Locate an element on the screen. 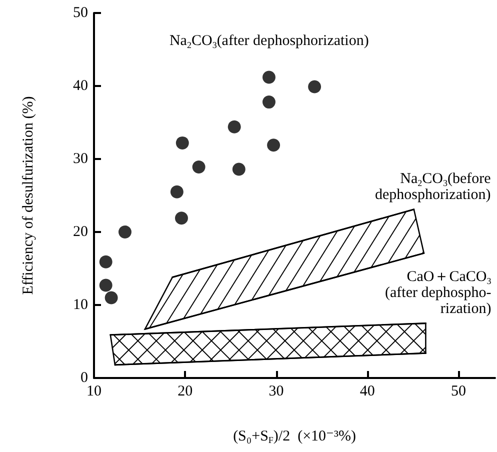  x-tick-label: 20 is located at coordinates (185, 392).